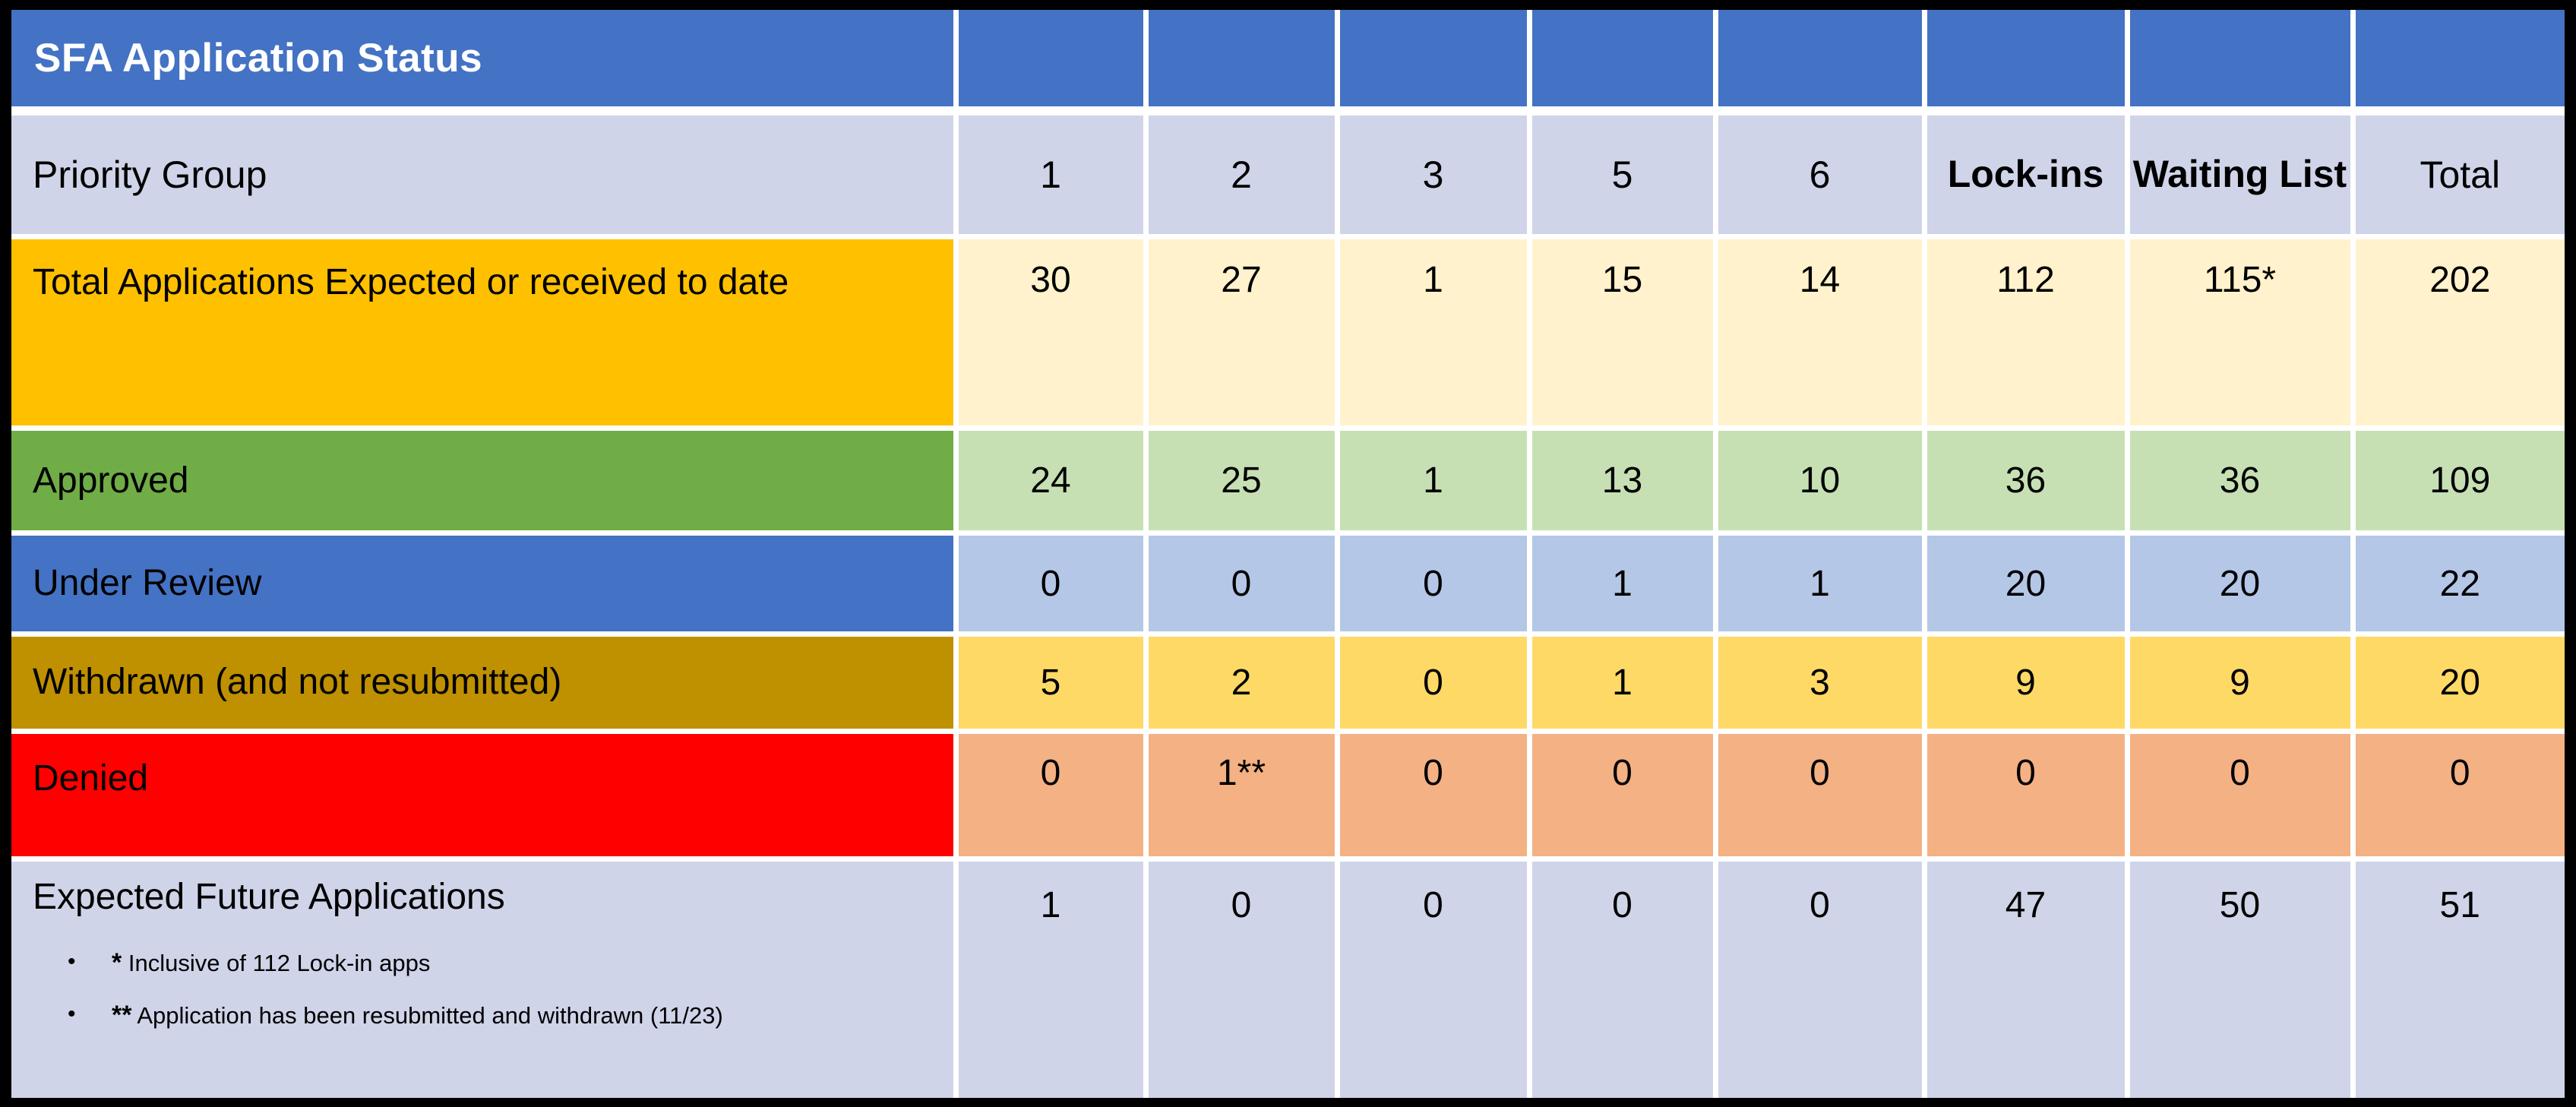 Image resolution: width=2576 pixels, height=1107 pixels. What do you see at coordinates (2025, 333) in the screenshot?
I see `value-cell: 112` at bounding box center [2025, 333].